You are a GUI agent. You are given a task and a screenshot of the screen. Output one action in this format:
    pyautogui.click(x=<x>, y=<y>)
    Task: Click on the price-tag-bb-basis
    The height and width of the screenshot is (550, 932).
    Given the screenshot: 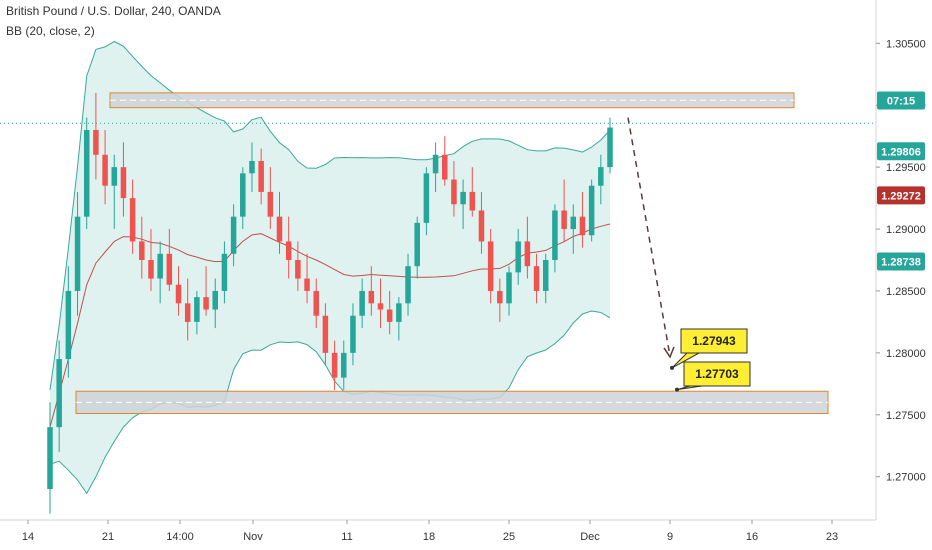 What is the action you would take?
    pyautogui.click(x=901, y=195)
    